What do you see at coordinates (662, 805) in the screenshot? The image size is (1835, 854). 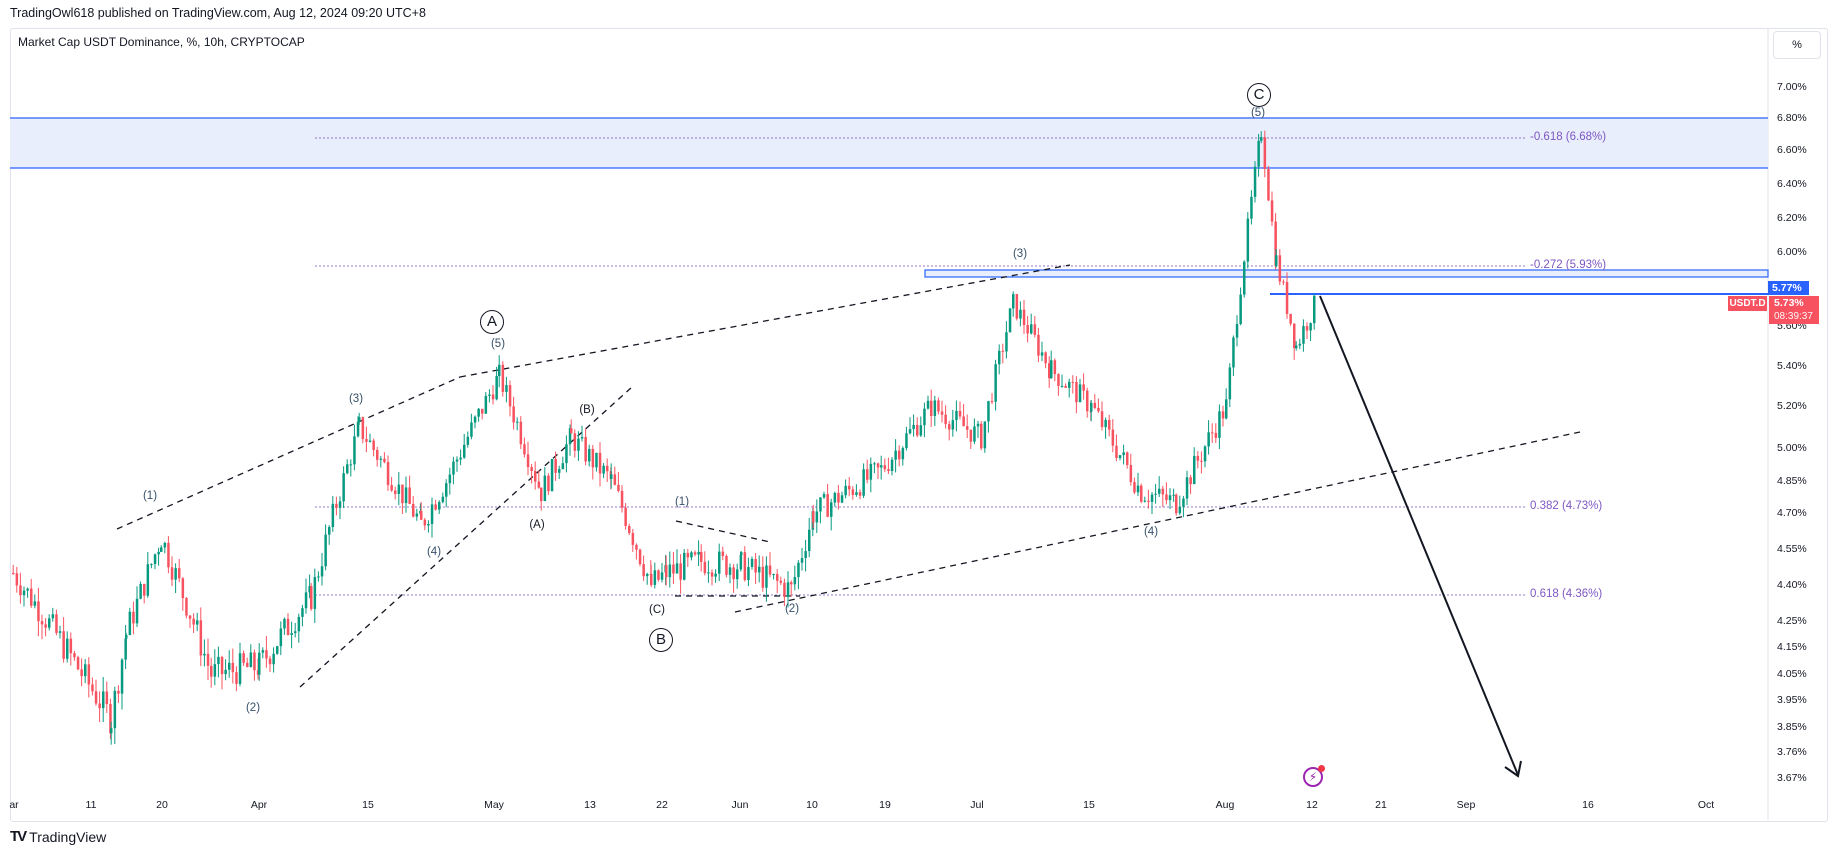 I see `x-tick: 22` at bounding box center [662, 805].